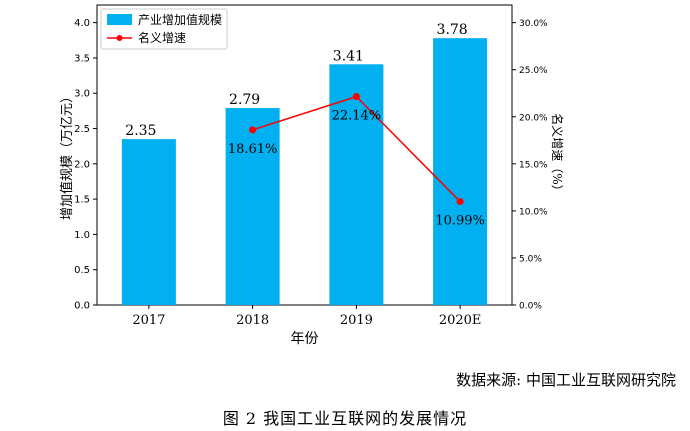  I want to click on y-tick-label: 1.0, so click(82, 235).